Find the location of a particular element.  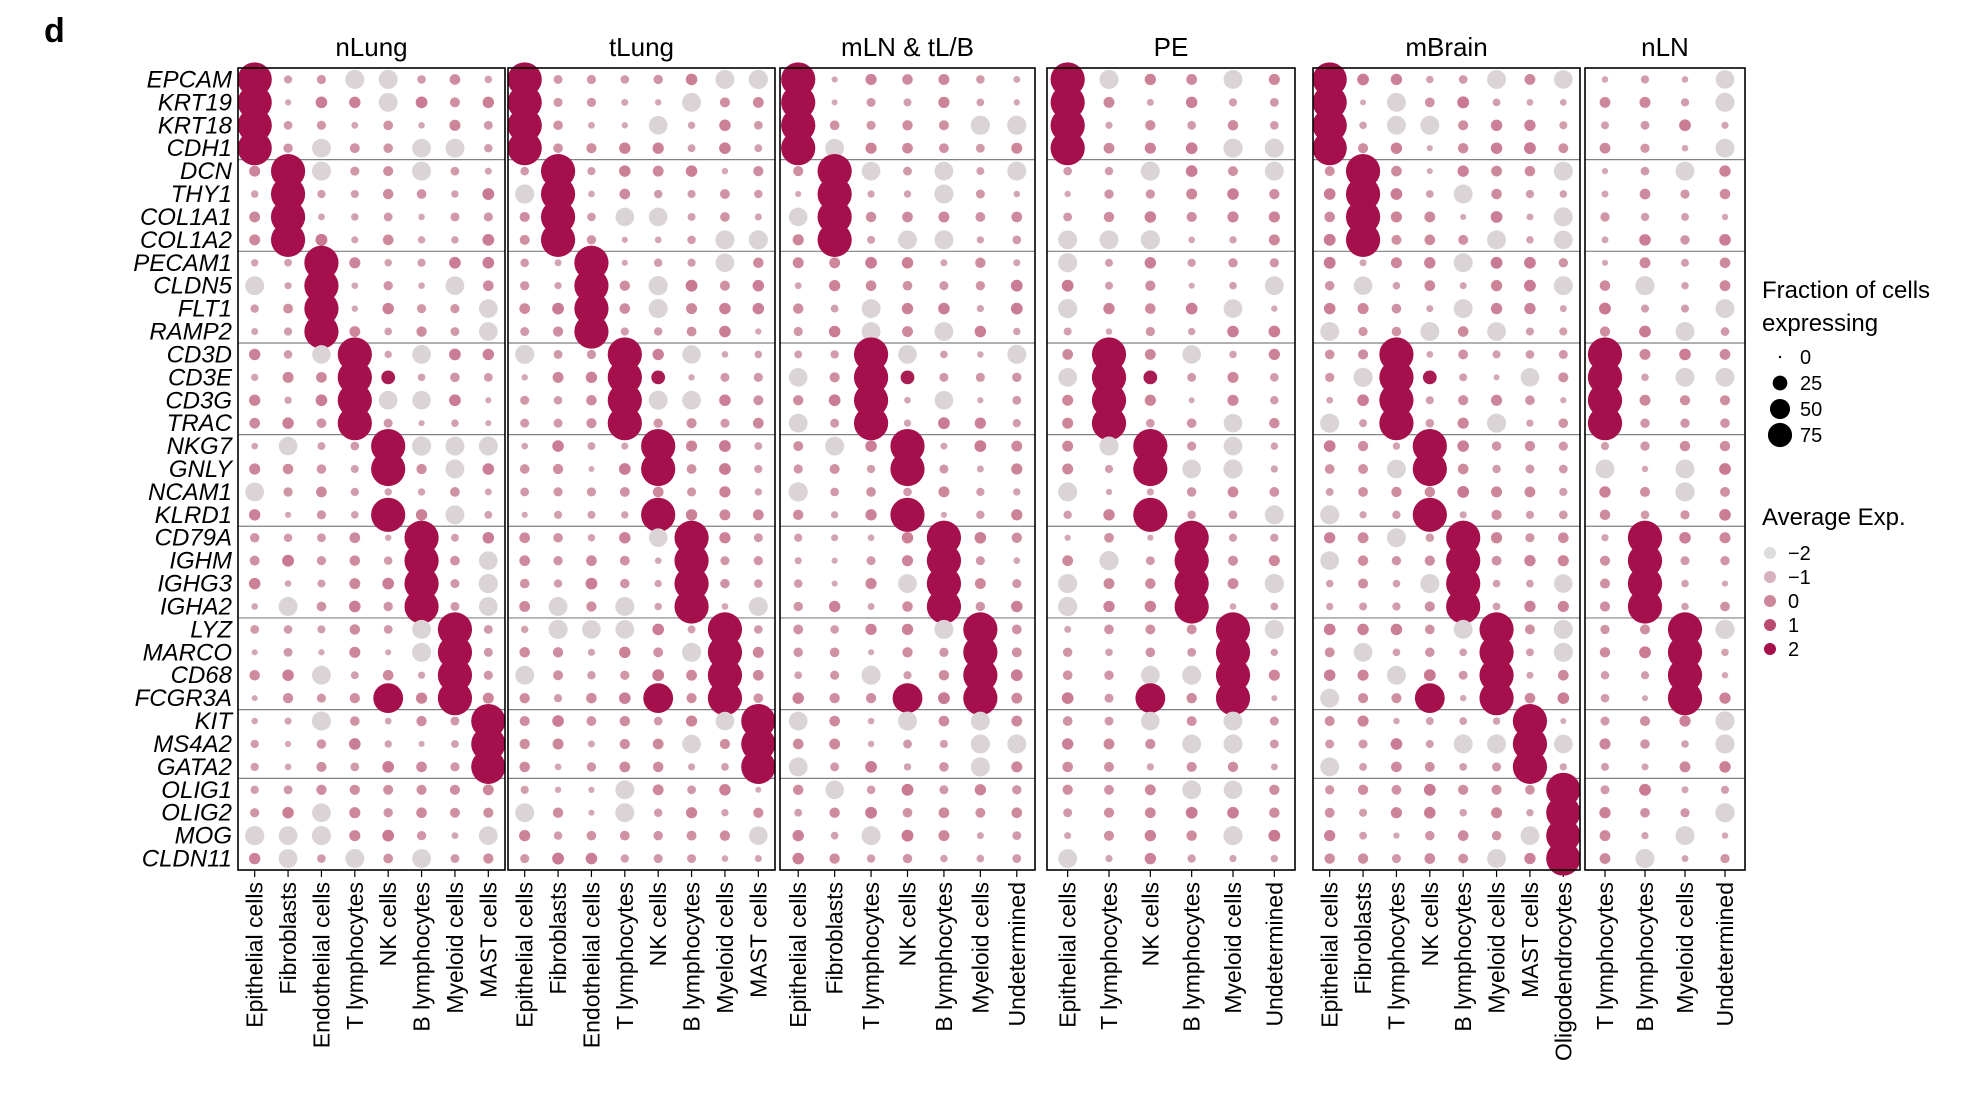

dot-lyz-fibroblasts is located at coordinates (288, 629).